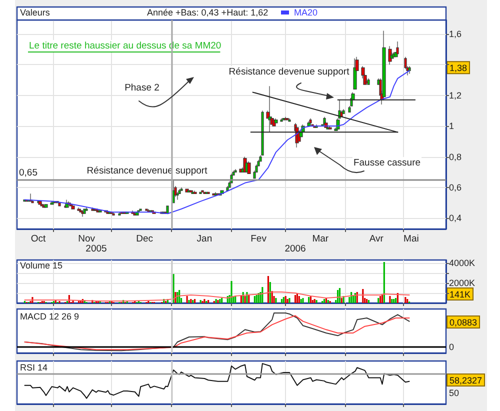 This screenshot has height=411, width=500. Describe the element at coordinates (41, 265) in the screenshot. I see `chart-title: Volume 15` at that location.